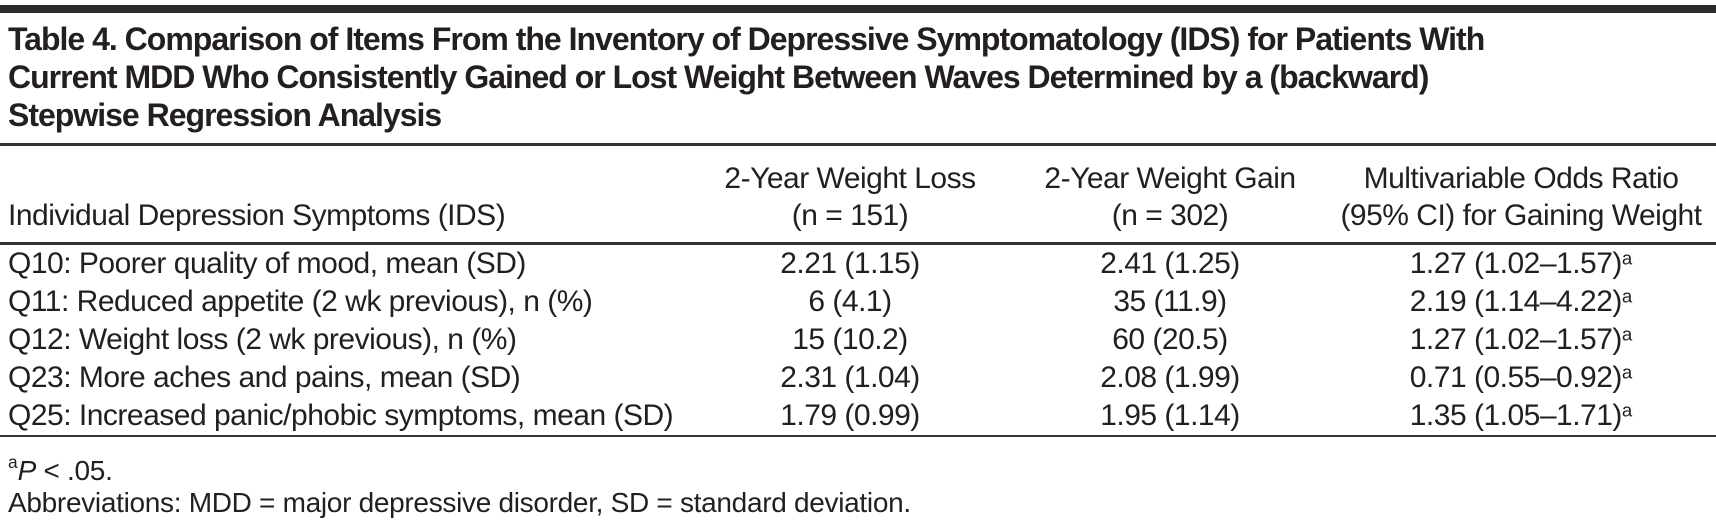  Describe the element at coordinates (850, 377) in the screenshot. I see `weight-loss-cell: 2.31 (1.04)` at that location.